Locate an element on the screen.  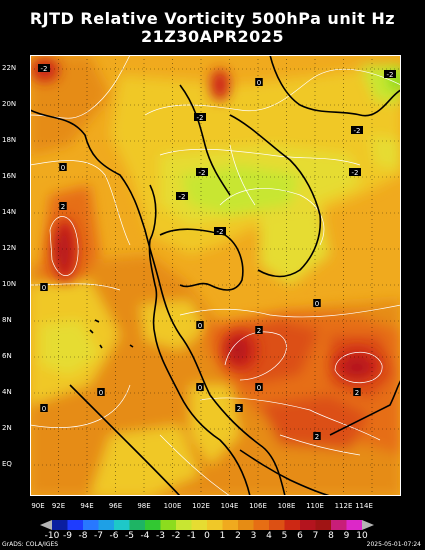
latitude-label: 16N is located at coordinates (9, 176).